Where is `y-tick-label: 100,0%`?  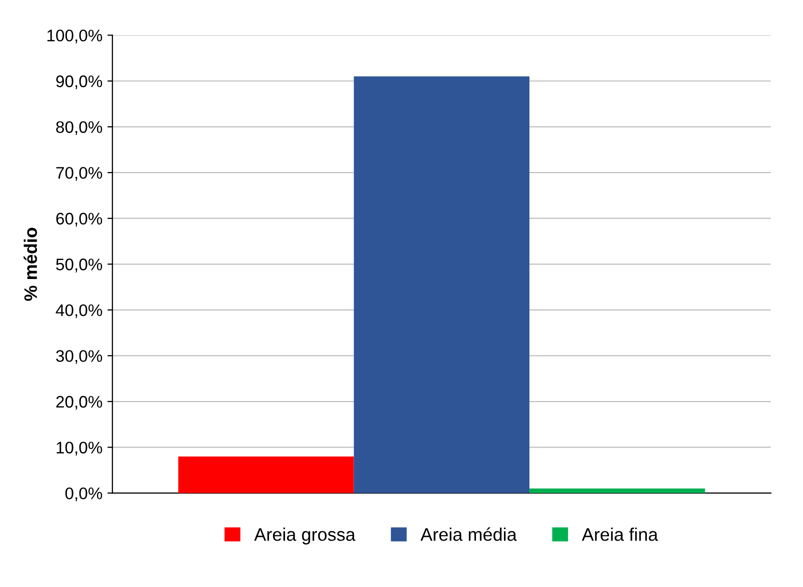
y-tick-label: 100,0% is located at coordinates (74, 37).